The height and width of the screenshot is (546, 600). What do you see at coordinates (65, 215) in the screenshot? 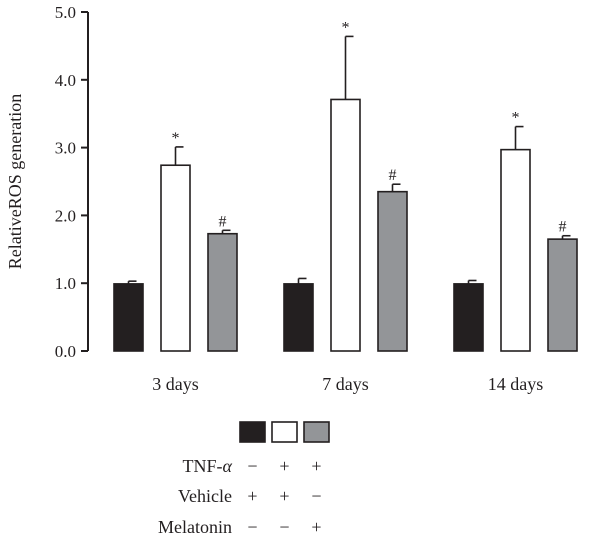
I see `y-tick-label: 2.0` at bounding box center [65, 215].